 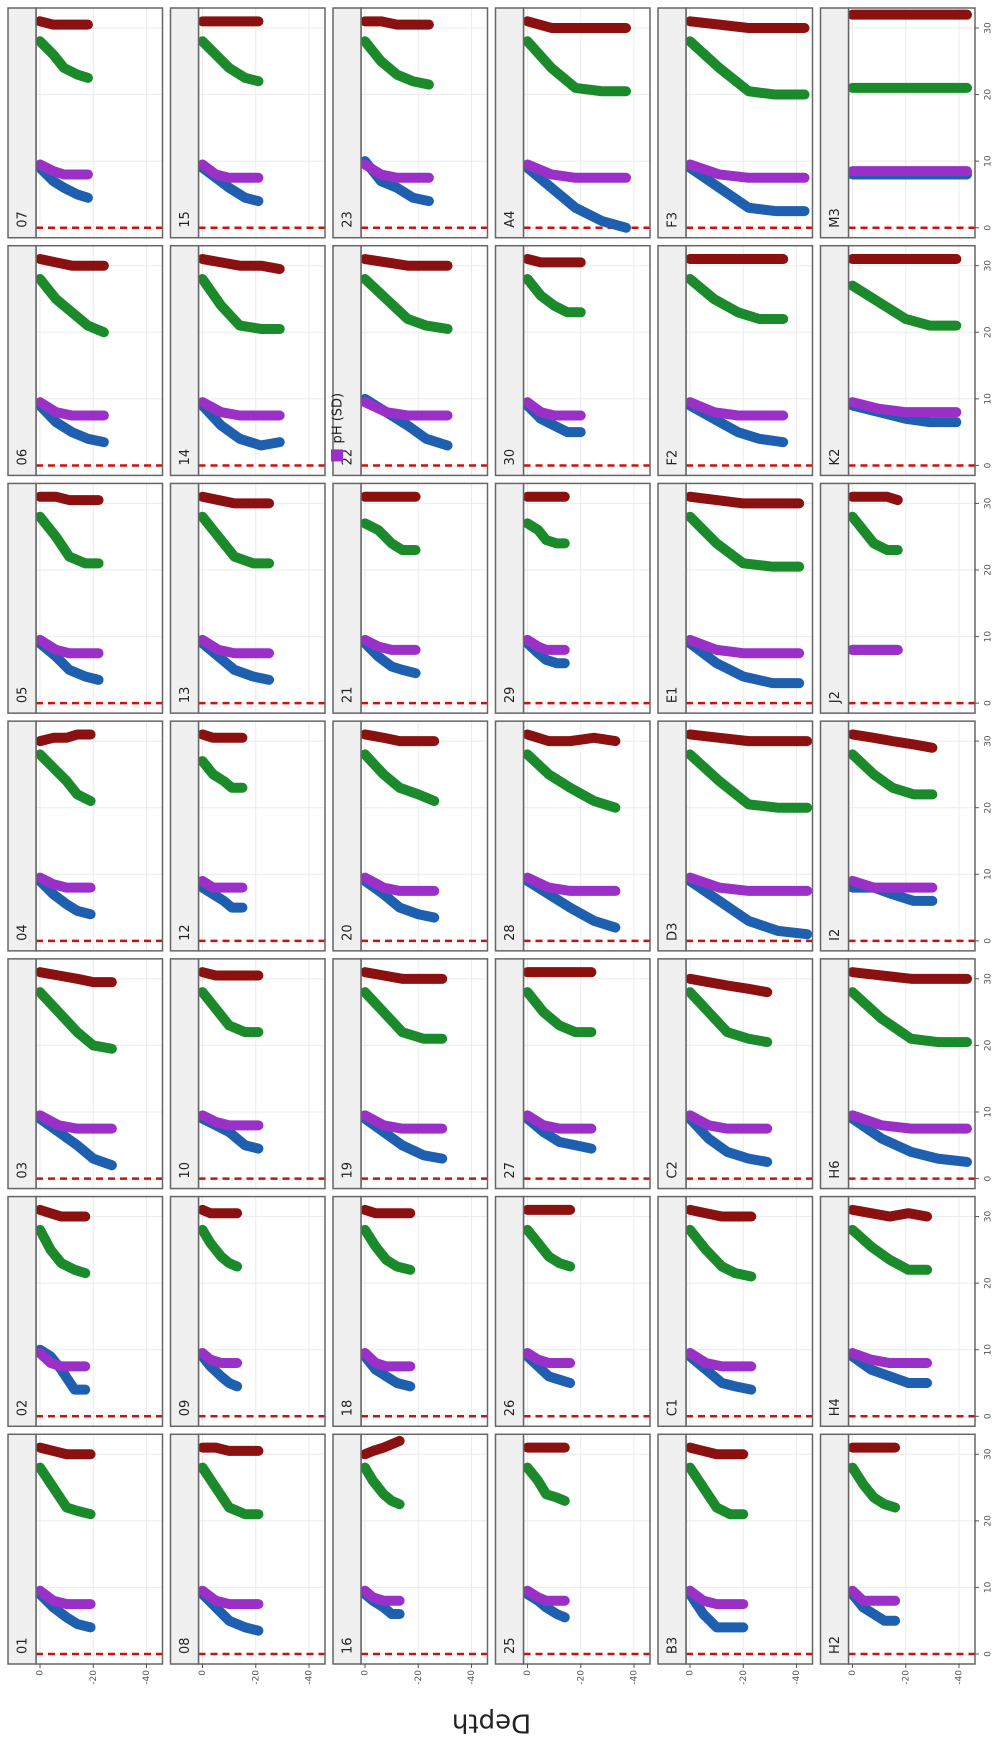 I want to click on panel: 10, so click(x=247, y=1074).